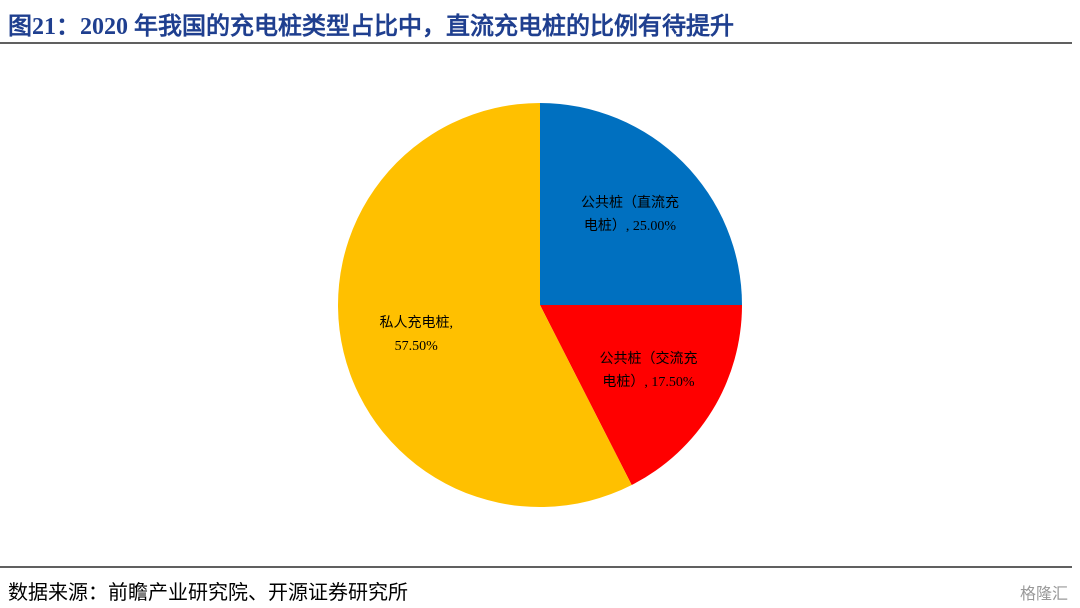 The height and width of the screenshot is (608, 1080). Describe the element at coordinates (629, 215) in the screenshot. I see `data-label: 公共桩（直流充电桩）, 25.00%` at that location.